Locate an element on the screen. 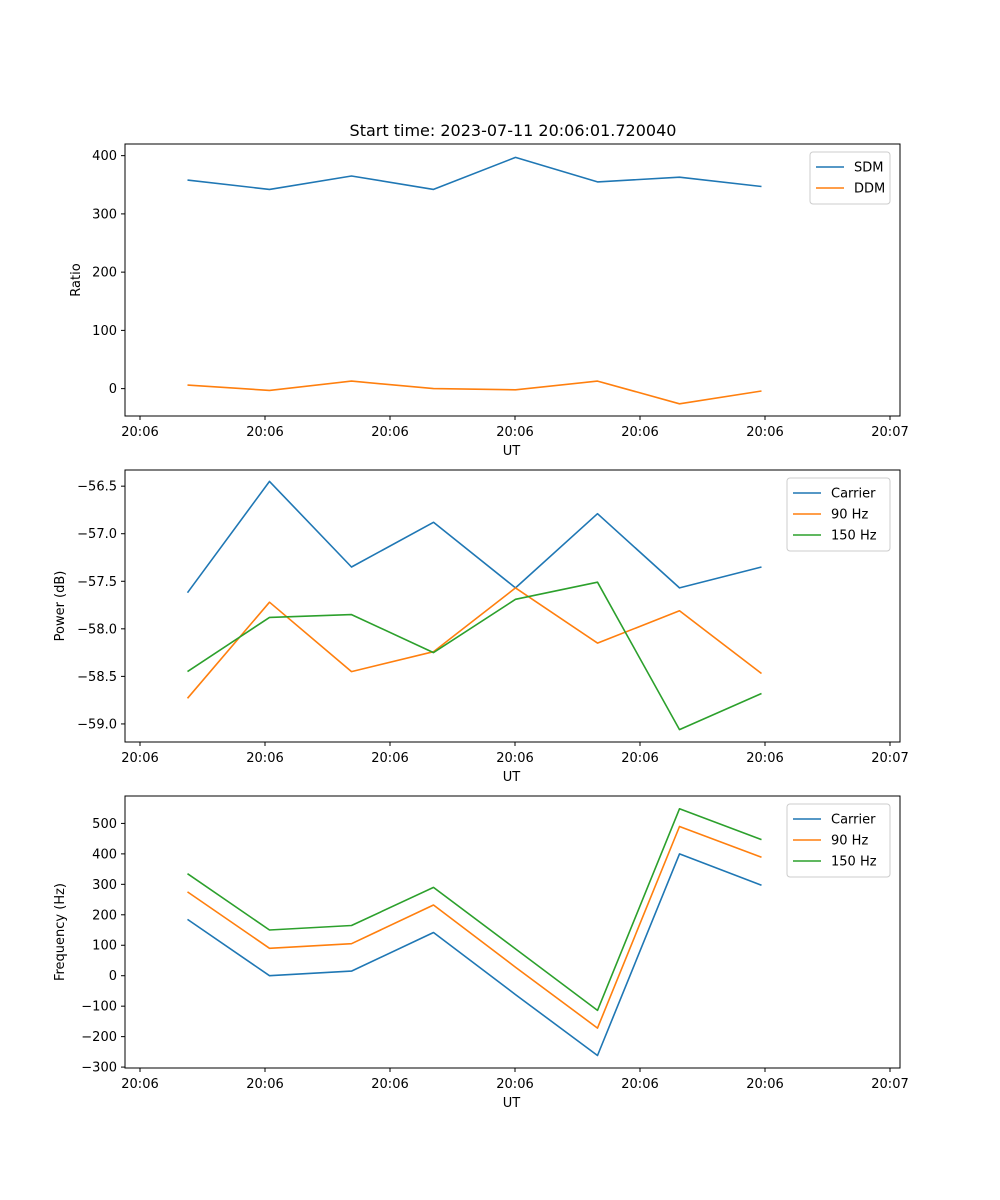 This screenshot has height=1200, width=1000. legend-label: SDM is located at coordinates (868, 168).